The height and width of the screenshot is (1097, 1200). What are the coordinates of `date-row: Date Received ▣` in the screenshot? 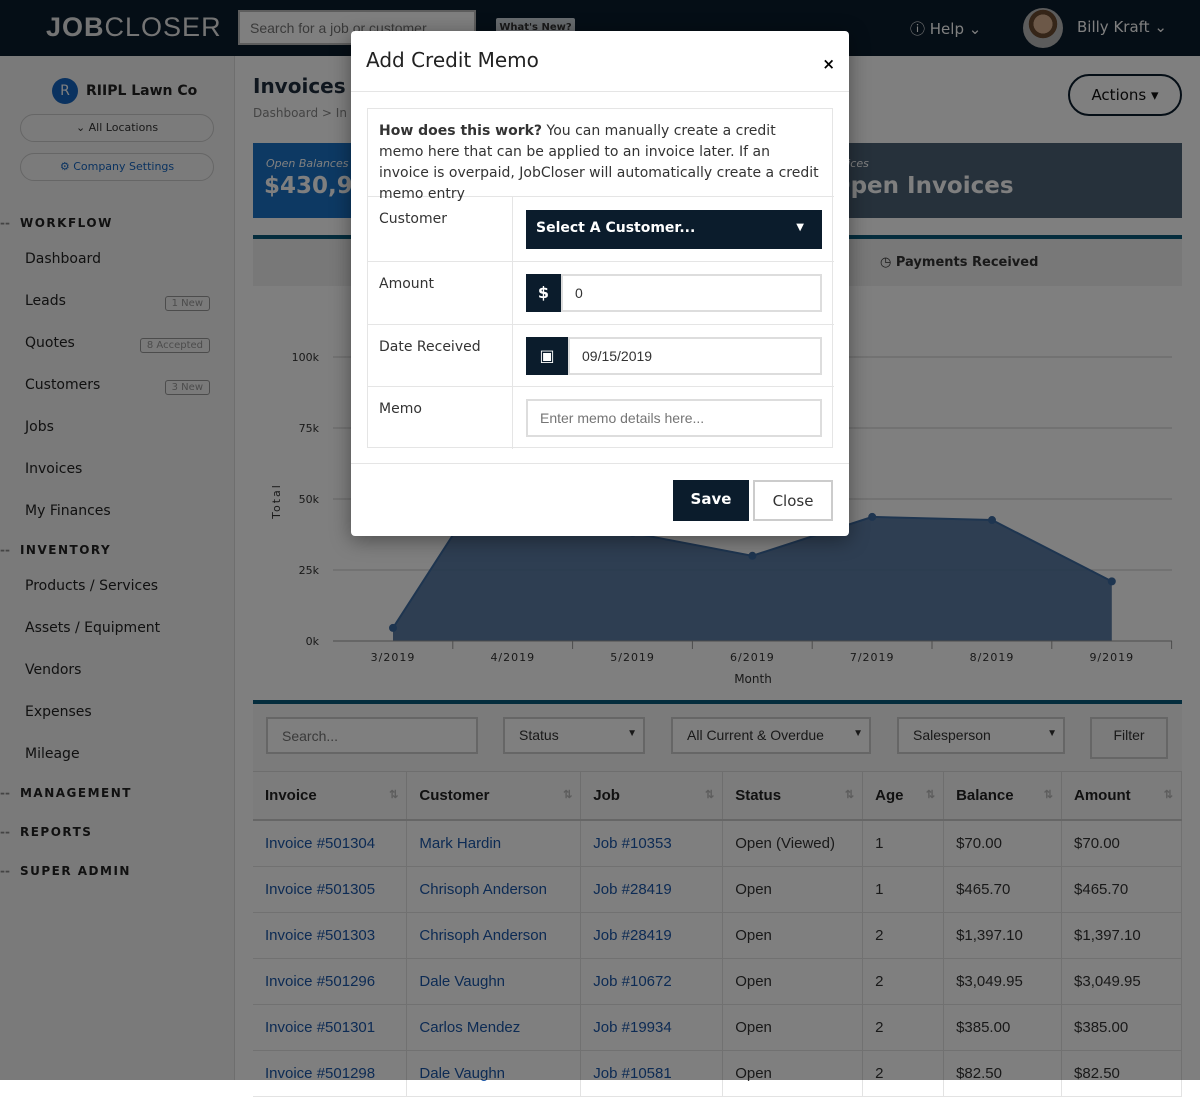 It's located at (601, 356).